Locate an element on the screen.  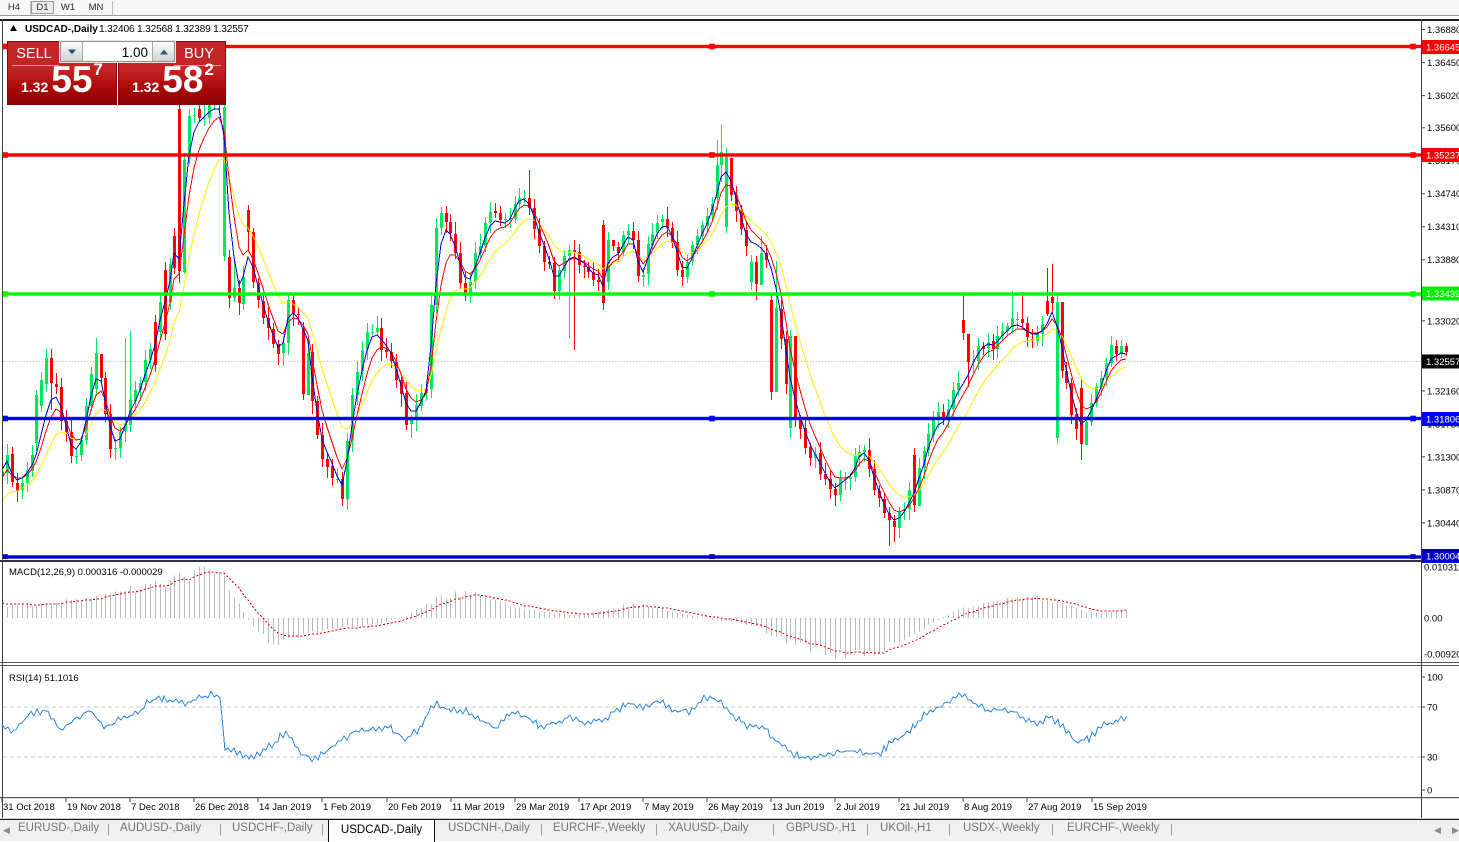
svg-text: 1.32160 is located at coordinates (1443, 391).